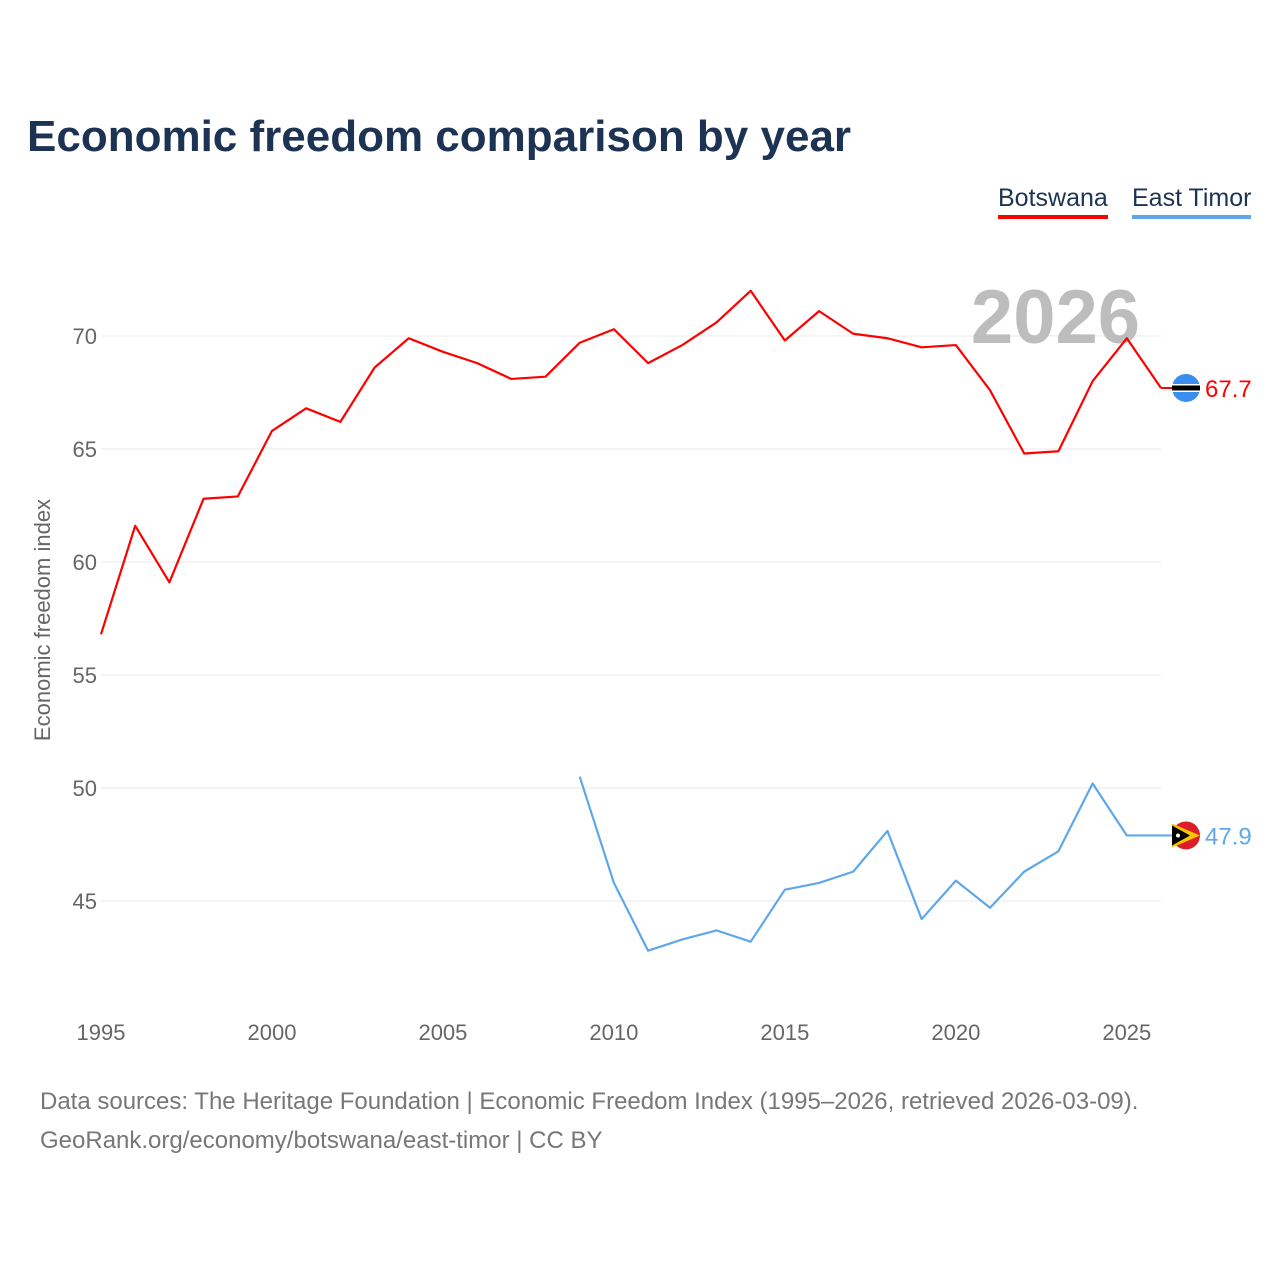  Describe the element at coordinates (955, 1032) in the screenshot. I see `x-tick-label: 2020` at that location.